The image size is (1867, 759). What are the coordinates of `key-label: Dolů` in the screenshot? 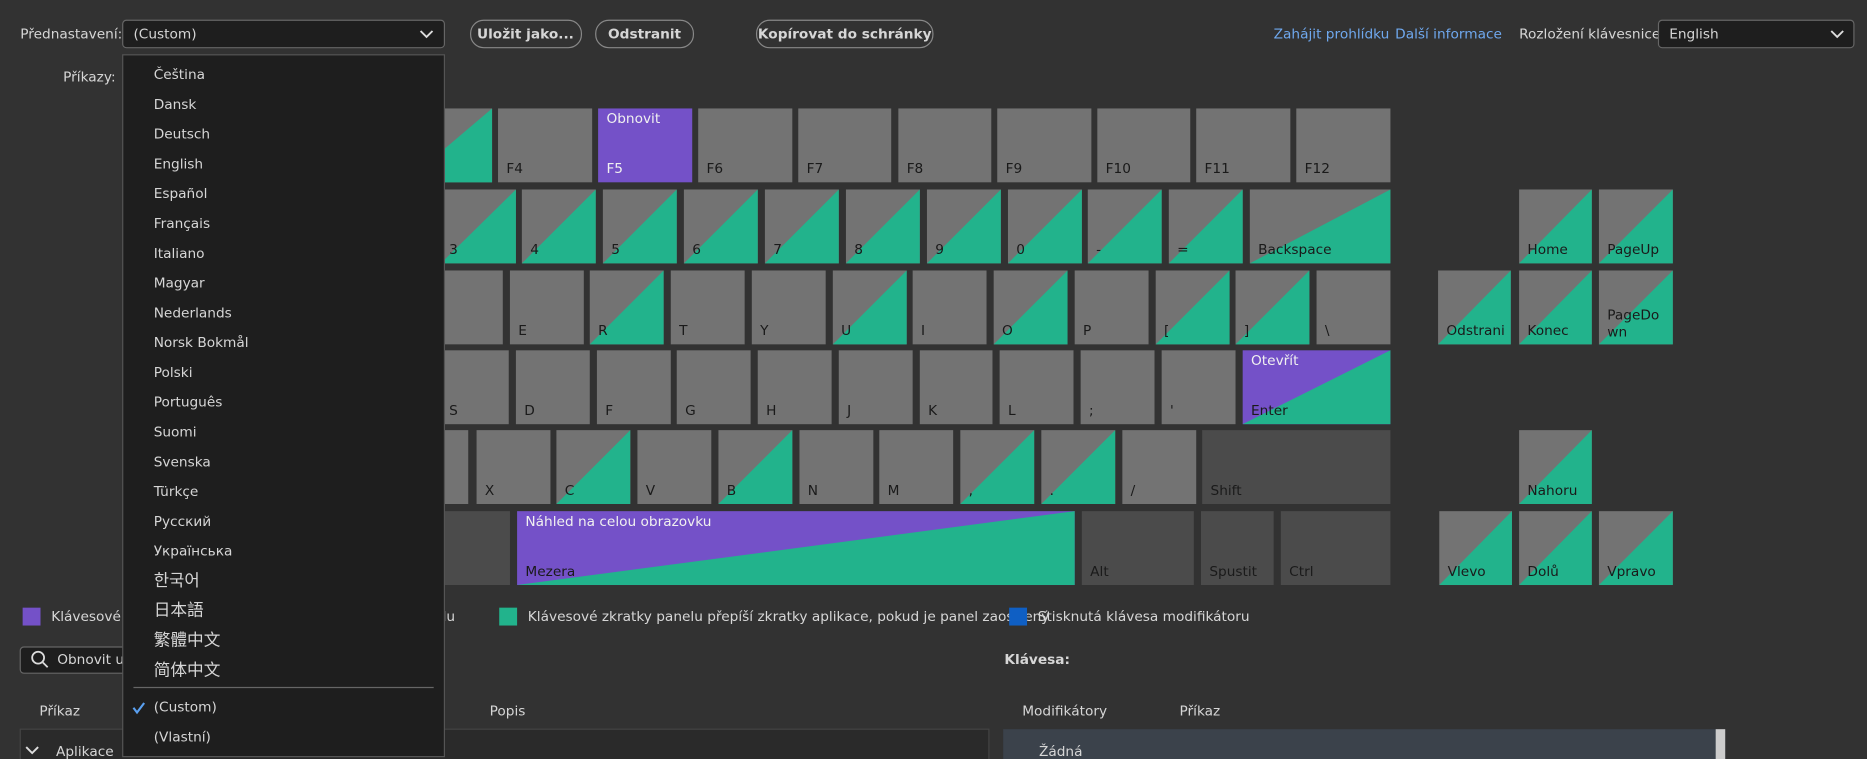 It's located at (1542, 572).